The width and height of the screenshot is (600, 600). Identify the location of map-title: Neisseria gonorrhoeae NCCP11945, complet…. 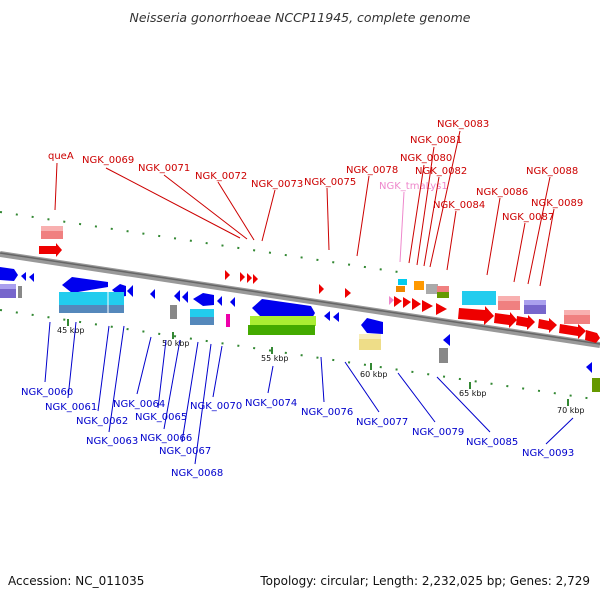
(300, 17).